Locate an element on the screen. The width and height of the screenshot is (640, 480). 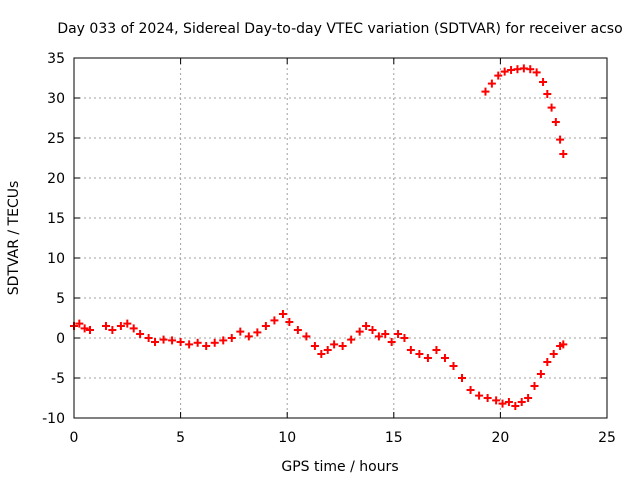
y-tick-label: 10 is located at coordinates (56, 259).